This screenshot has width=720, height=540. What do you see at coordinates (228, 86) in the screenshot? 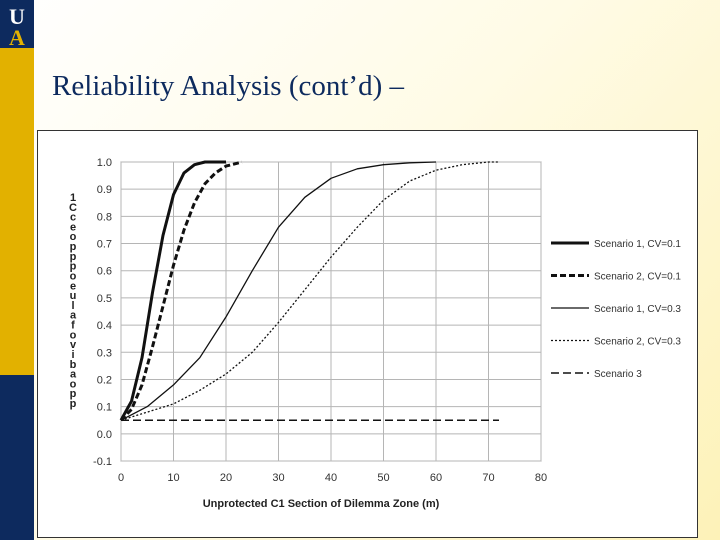
I see `slide-title: Reliability Analysis (cont’d) –` at bounding box center [228, 86].